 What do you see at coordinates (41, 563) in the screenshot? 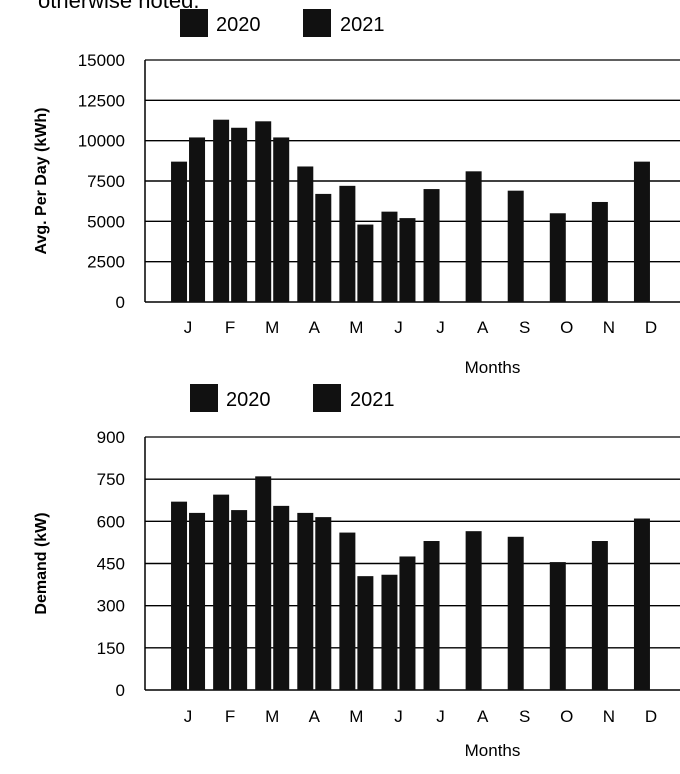
I see `y-axis-title: Demand (kW)` at bounding box center [41, 563].